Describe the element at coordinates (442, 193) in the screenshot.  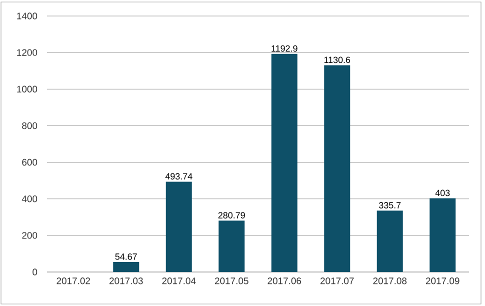
I see `data-label: 403` at that location.